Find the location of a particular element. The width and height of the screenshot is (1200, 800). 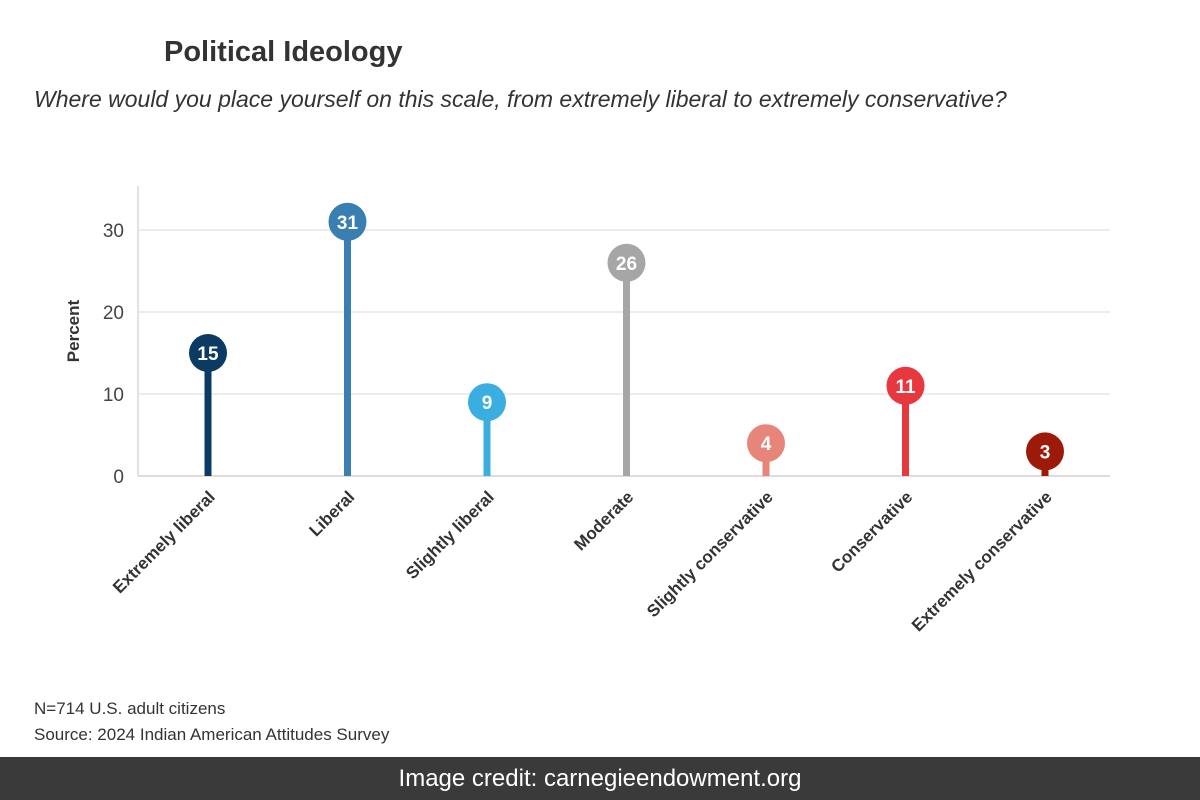

data-label: 4 is located at coordinates (766, 444).